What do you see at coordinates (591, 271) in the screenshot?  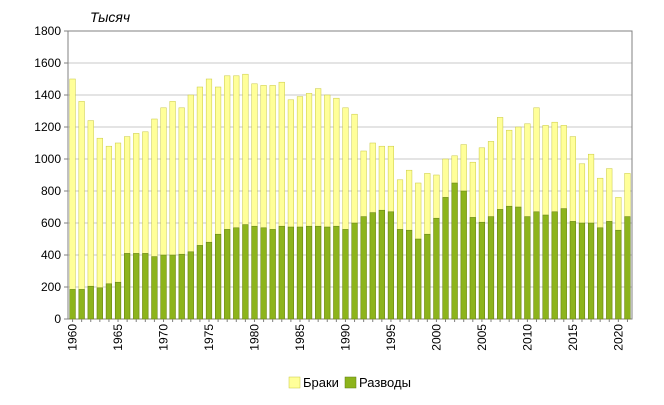 I see `bar-divorces-2017` at bounding box center [591, 271].